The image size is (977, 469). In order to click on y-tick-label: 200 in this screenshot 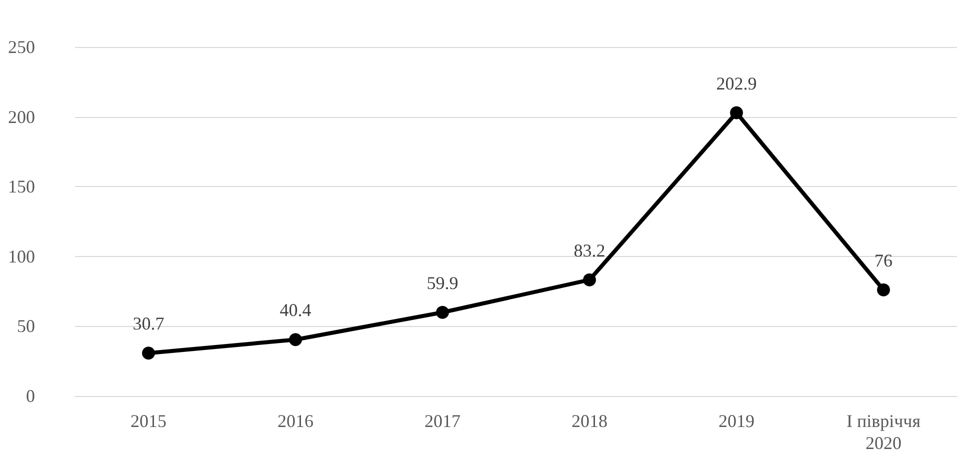, I will do `click(21, 116)`.